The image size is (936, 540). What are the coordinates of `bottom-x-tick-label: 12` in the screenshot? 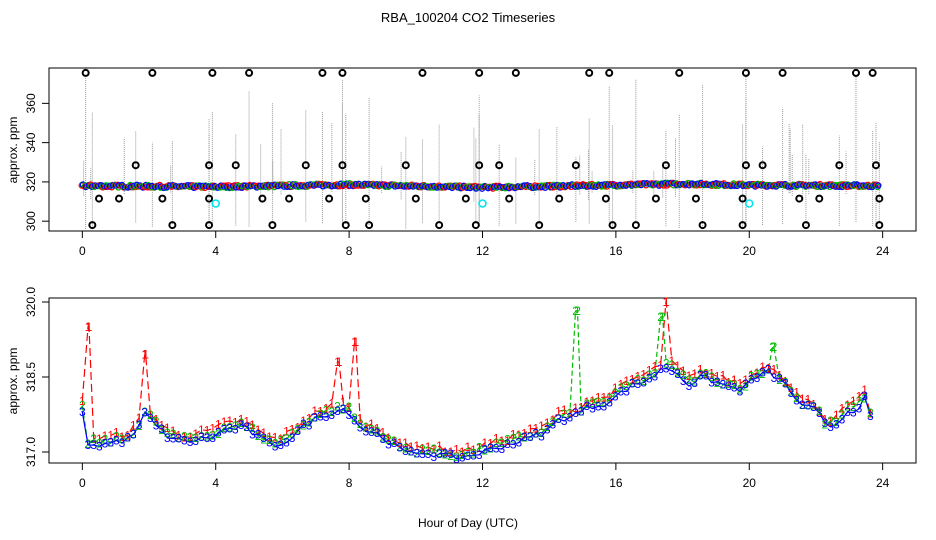 It's located at (483, 483).